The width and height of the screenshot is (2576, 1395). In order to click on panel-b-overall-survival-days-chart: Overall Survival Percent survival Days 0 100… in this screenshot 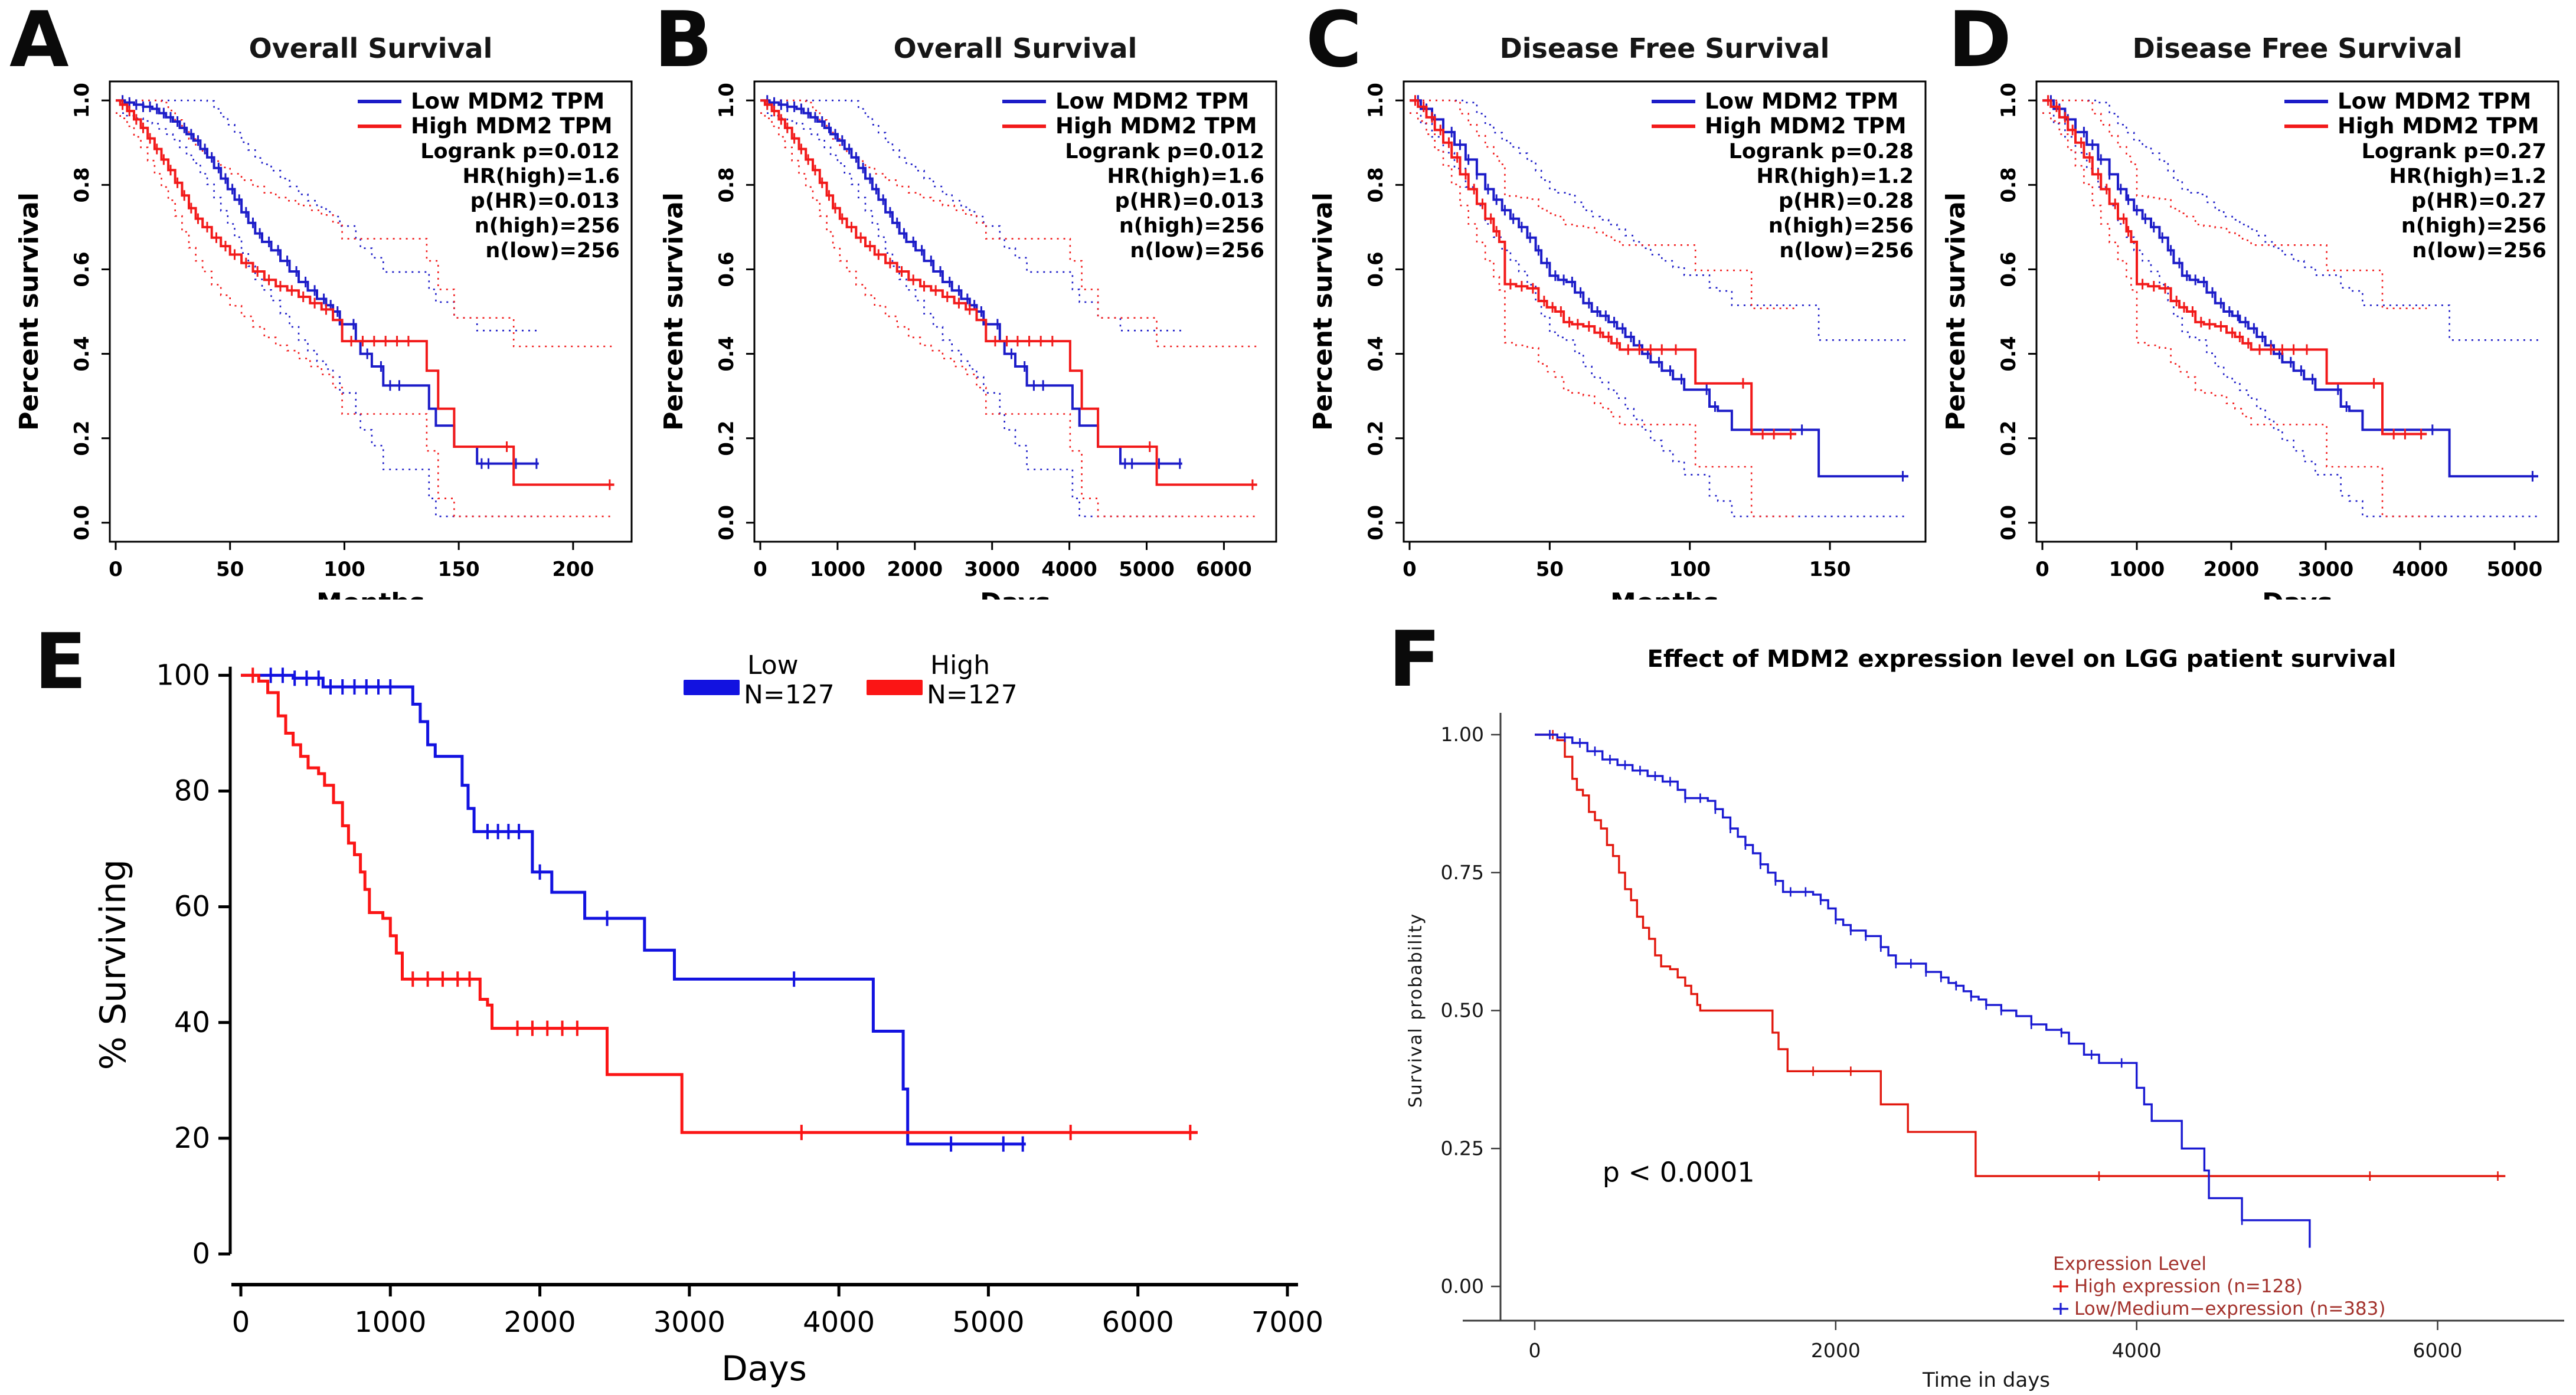, I will do `click(971, 311)`.